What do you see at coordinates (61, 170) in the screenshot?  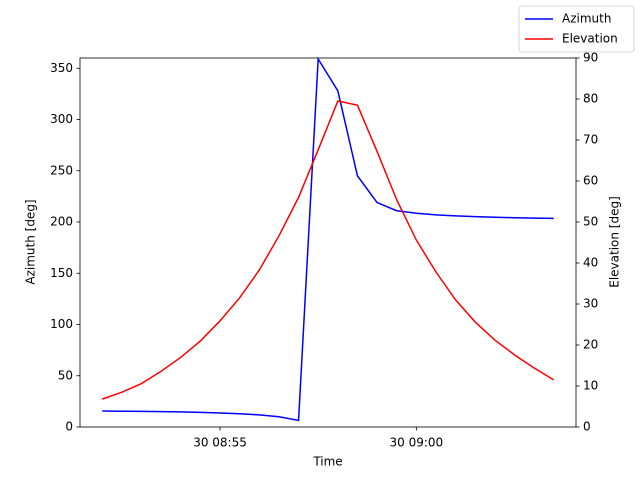 I see `y-tick-label: 250` at bounding box center [61, 170].